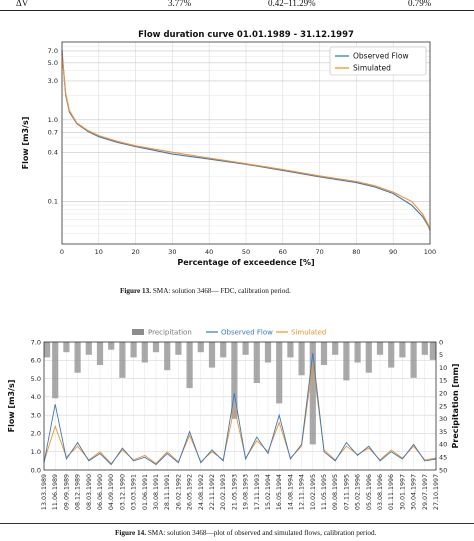 The image size is (474, 541). I want to click on ts-ytick-label: 5.0, so click(36, 379).